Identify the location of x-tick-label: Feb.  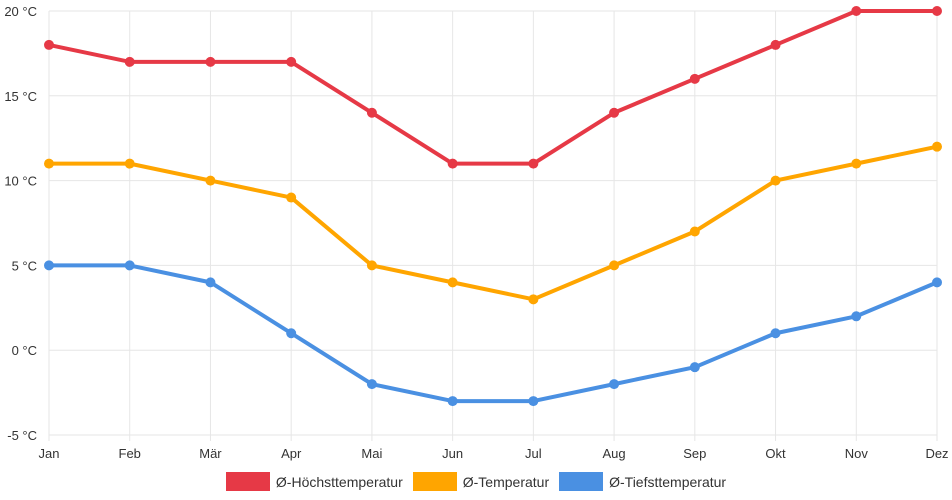
(130, 453).